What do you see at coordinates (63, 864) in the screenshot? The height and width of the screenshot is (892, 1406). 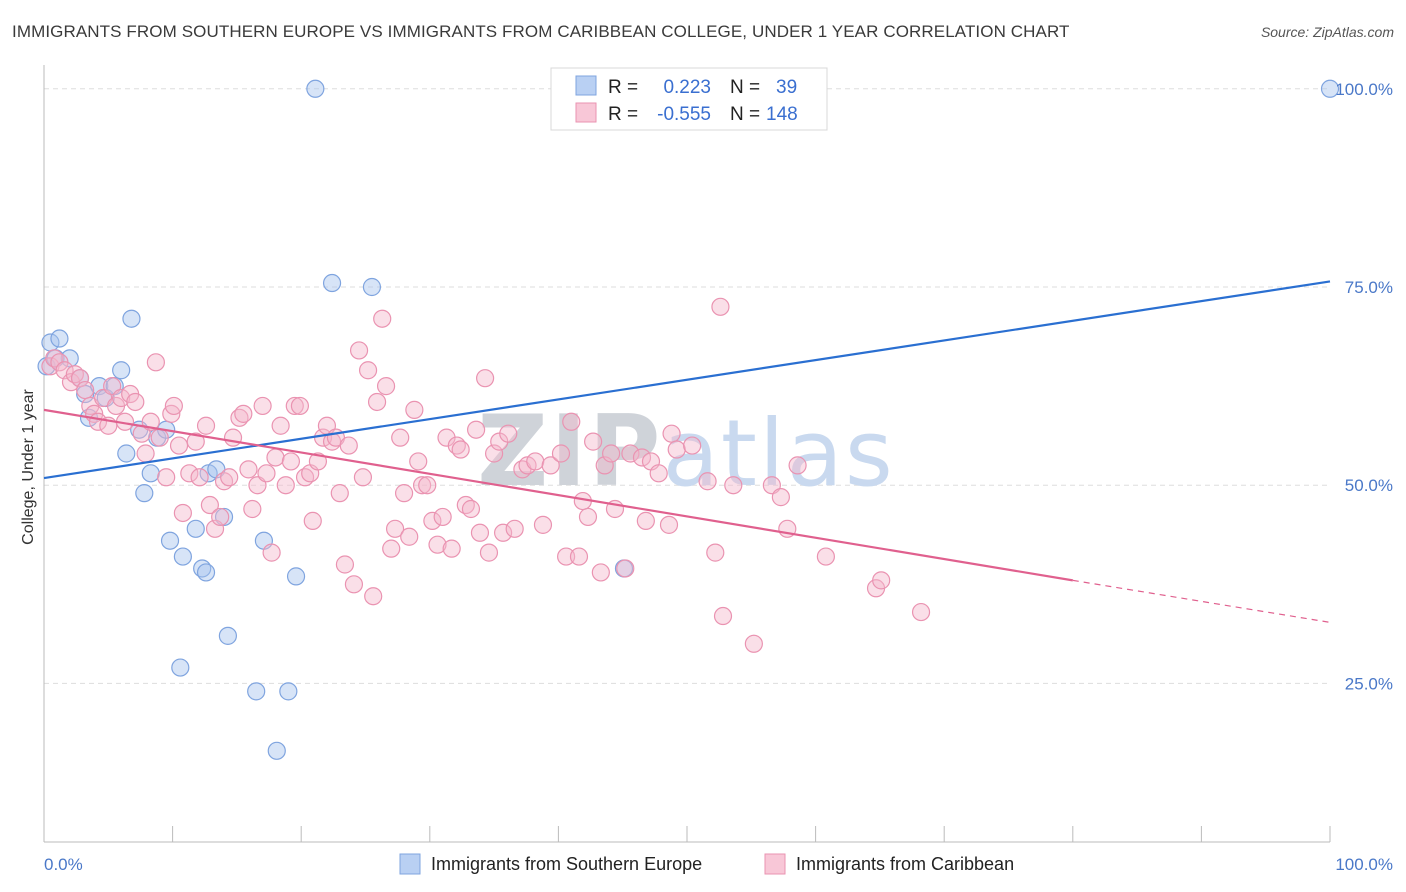 I see `x-tick-label: 0.0%` at bounding box center [63, 864].